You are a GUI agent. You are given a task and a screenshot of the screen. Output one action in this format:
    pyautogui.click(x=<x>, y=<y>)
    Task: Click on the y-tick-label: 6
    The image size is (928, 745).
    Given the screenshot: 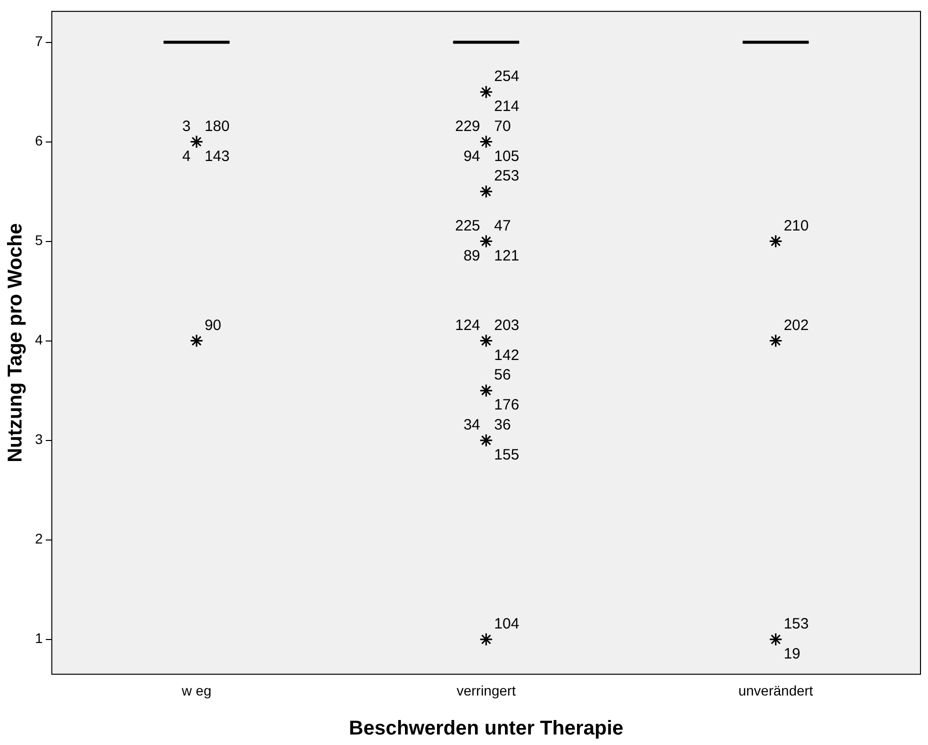 What is the action you would take?
    pyautogui.click(x=38, y=140)
    